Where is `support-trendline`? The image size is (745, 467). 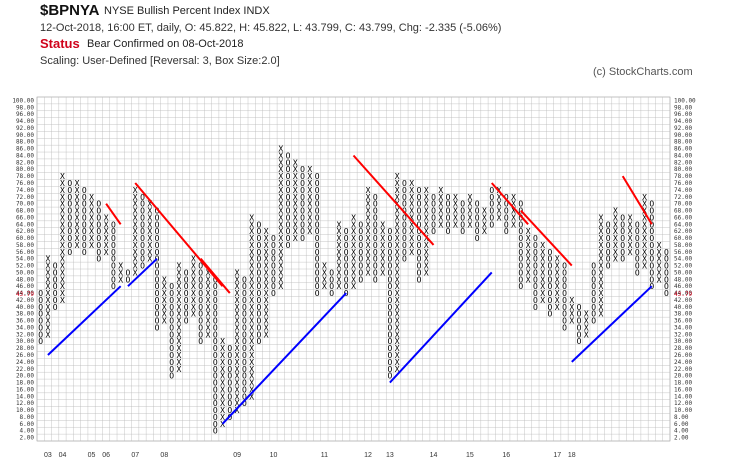 support-trendline is located at coordinates (142, 272).